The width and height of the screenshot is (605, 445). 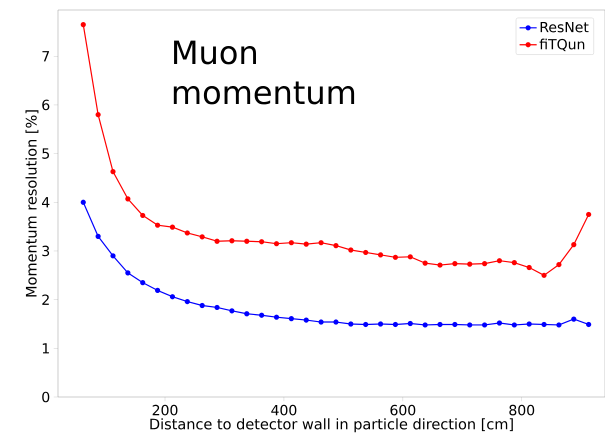 I want to click on y-tick-label: 3, so click(x=46, y=251).